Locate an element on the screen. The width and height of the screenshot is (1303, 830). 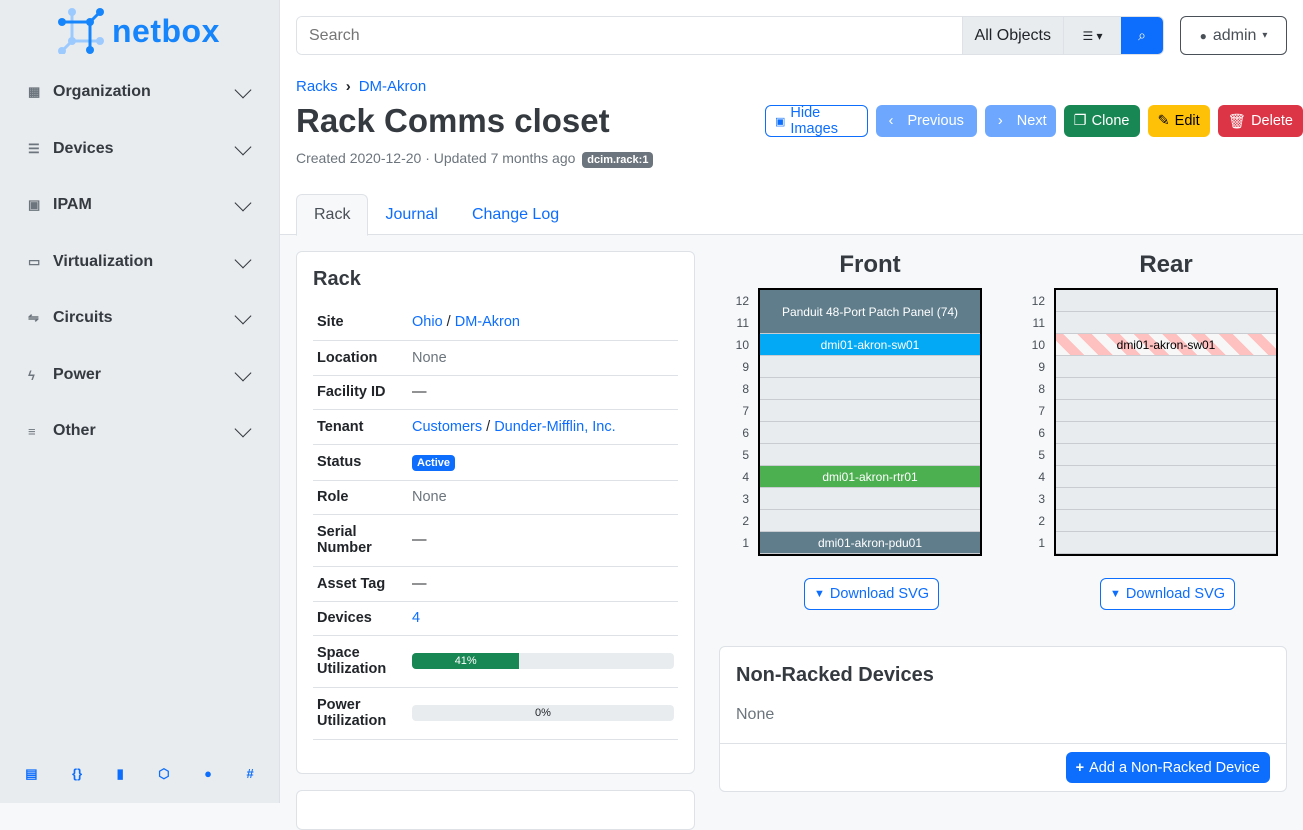
search-icon: ⌕ is located at coordinates (1142, 35).